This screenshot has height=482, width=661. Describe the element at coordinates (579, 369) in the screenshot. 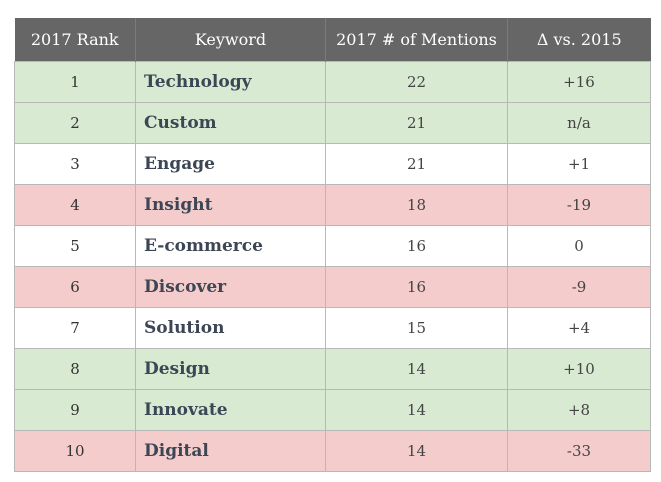

I see `delta-cell: +10` at that location.